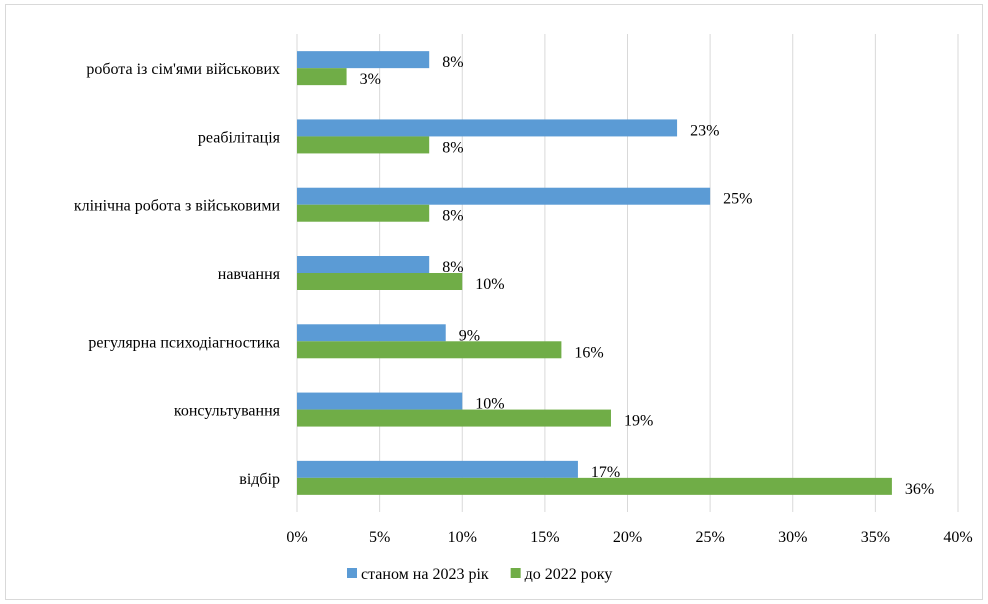 This screenshot has height=604, width=988. I want to click on category-label: консультування, so click(227, 411).